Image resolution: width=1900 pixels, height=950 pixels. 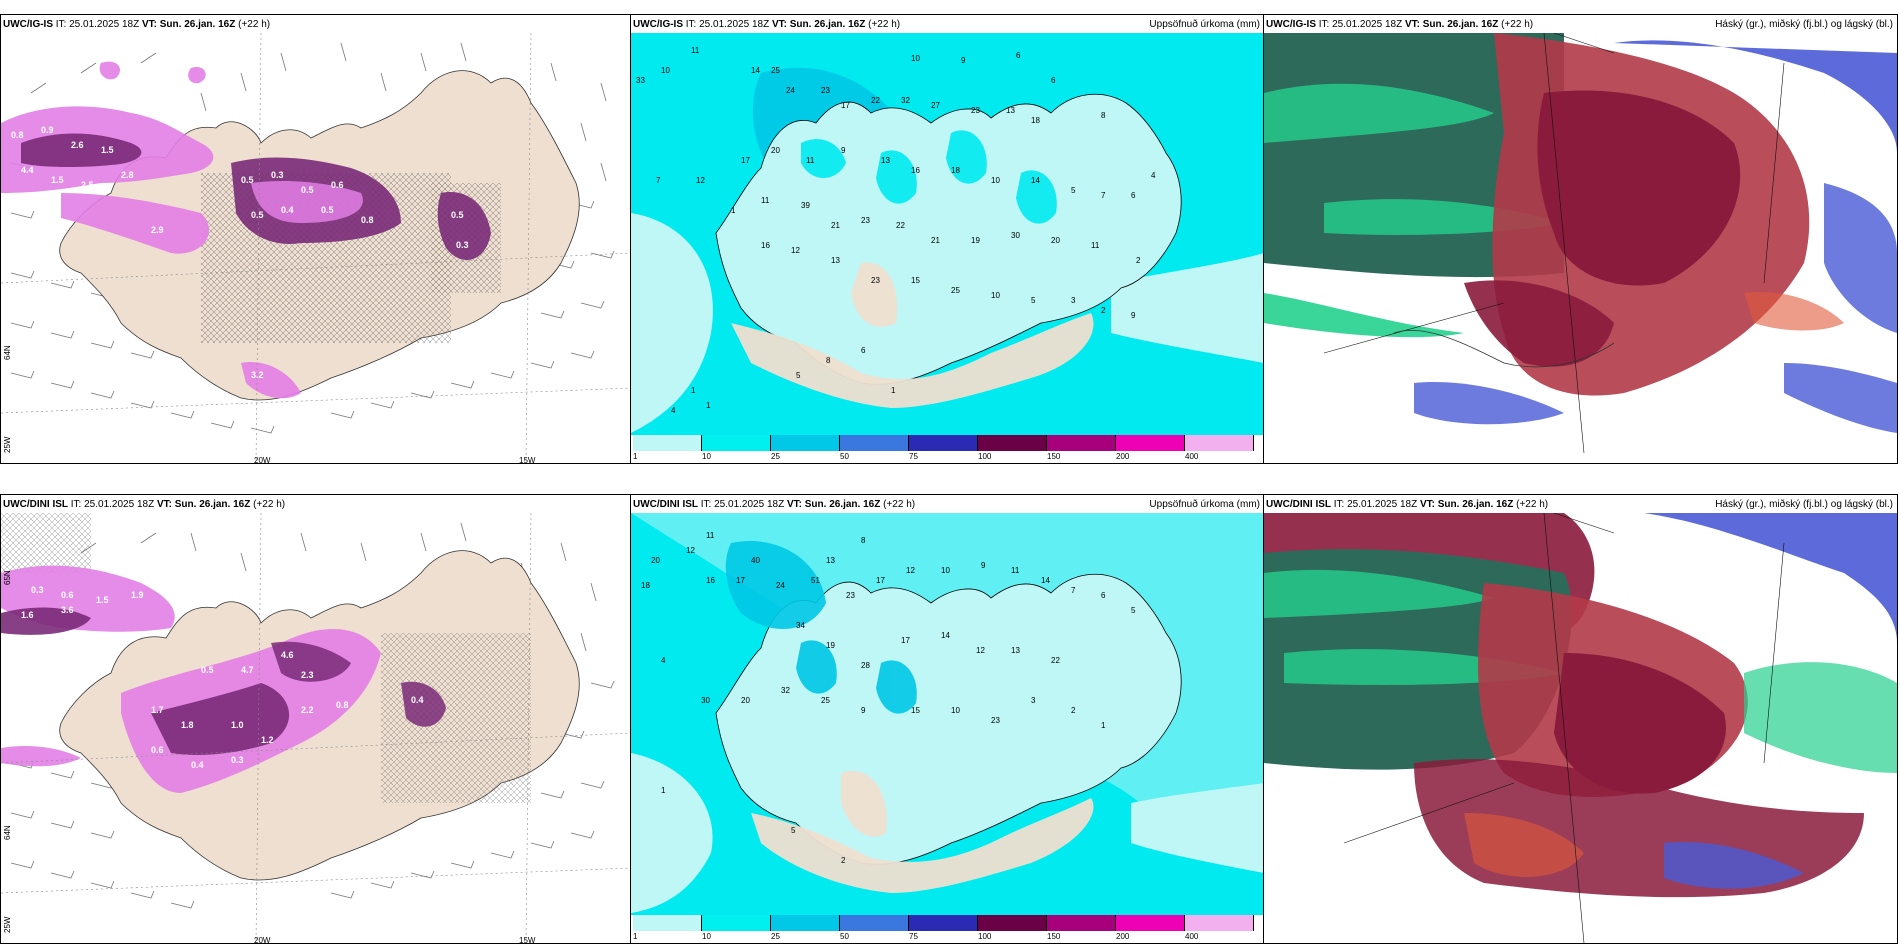 I want to click on precip-colorbar: 1 10 25 50 75 100 150 200 400, so click(x=943, y=448).